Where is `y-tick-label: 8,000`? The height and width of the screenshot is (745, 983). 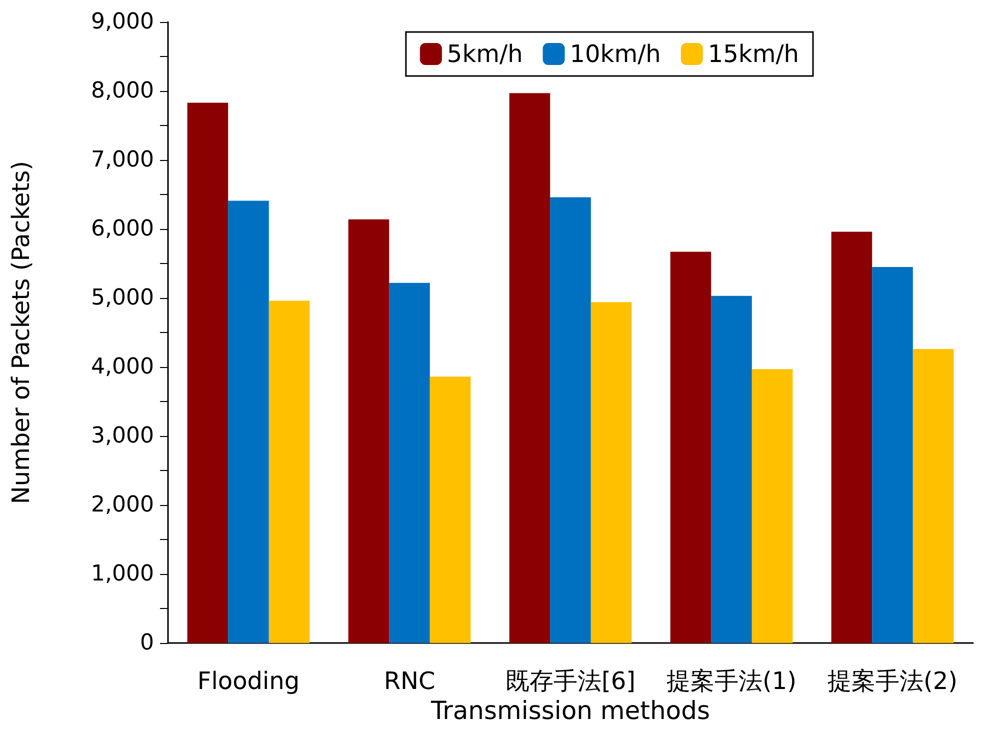 y-tick-label: 8,000 is located at coordinates (122, 91).